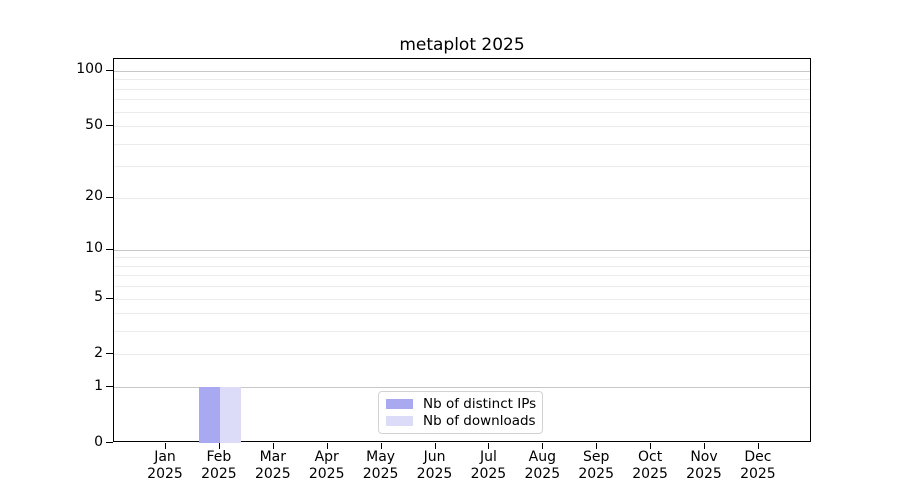 The height and width of the screenshot is (500, 900). What do you see at coordinates (98, 385) in the screenshot?
I see `y-tick-label: 1` at bounding box center [98, 385].